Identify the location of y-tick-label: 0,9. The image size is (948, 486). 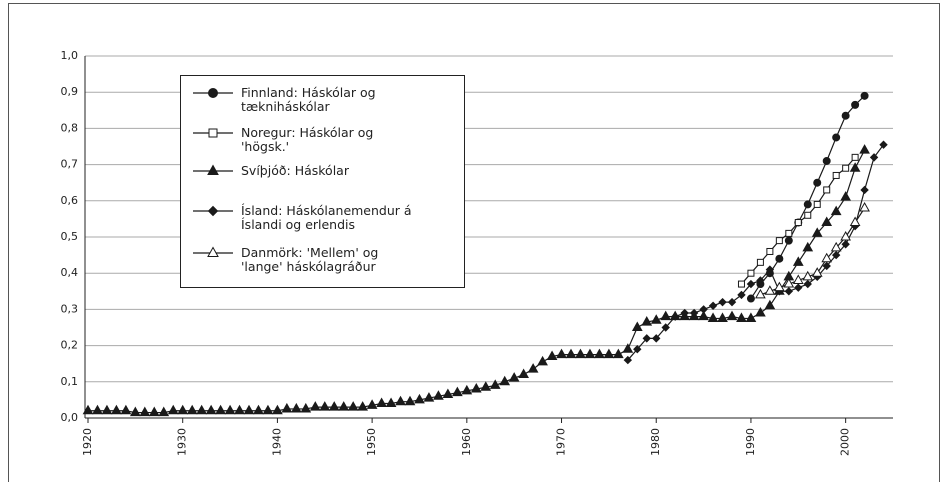
(70, 91).